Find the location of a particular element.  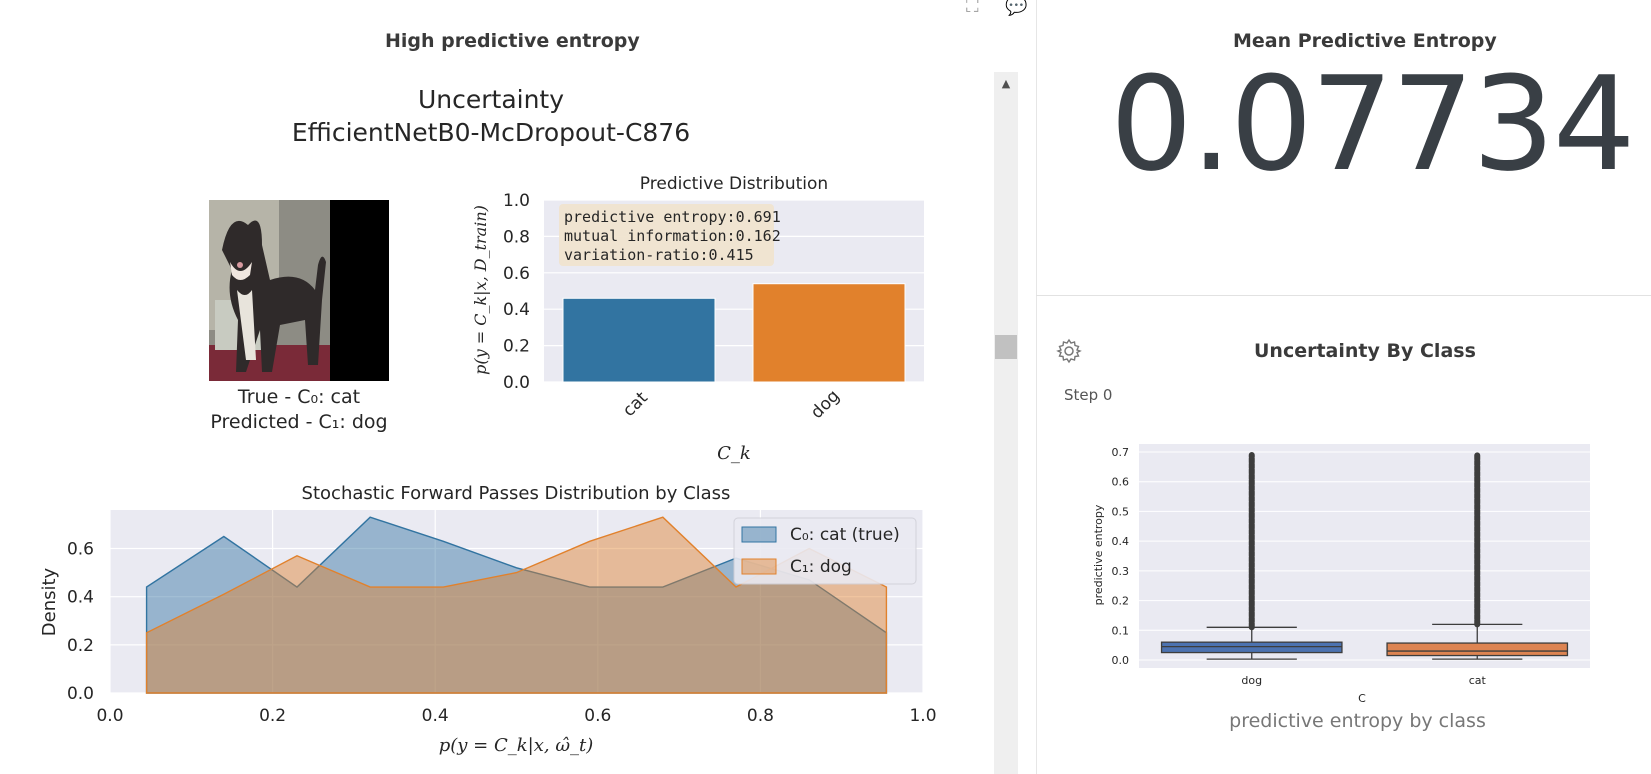

x-tick-label: 0.0 is located at coordinates (109, 716).